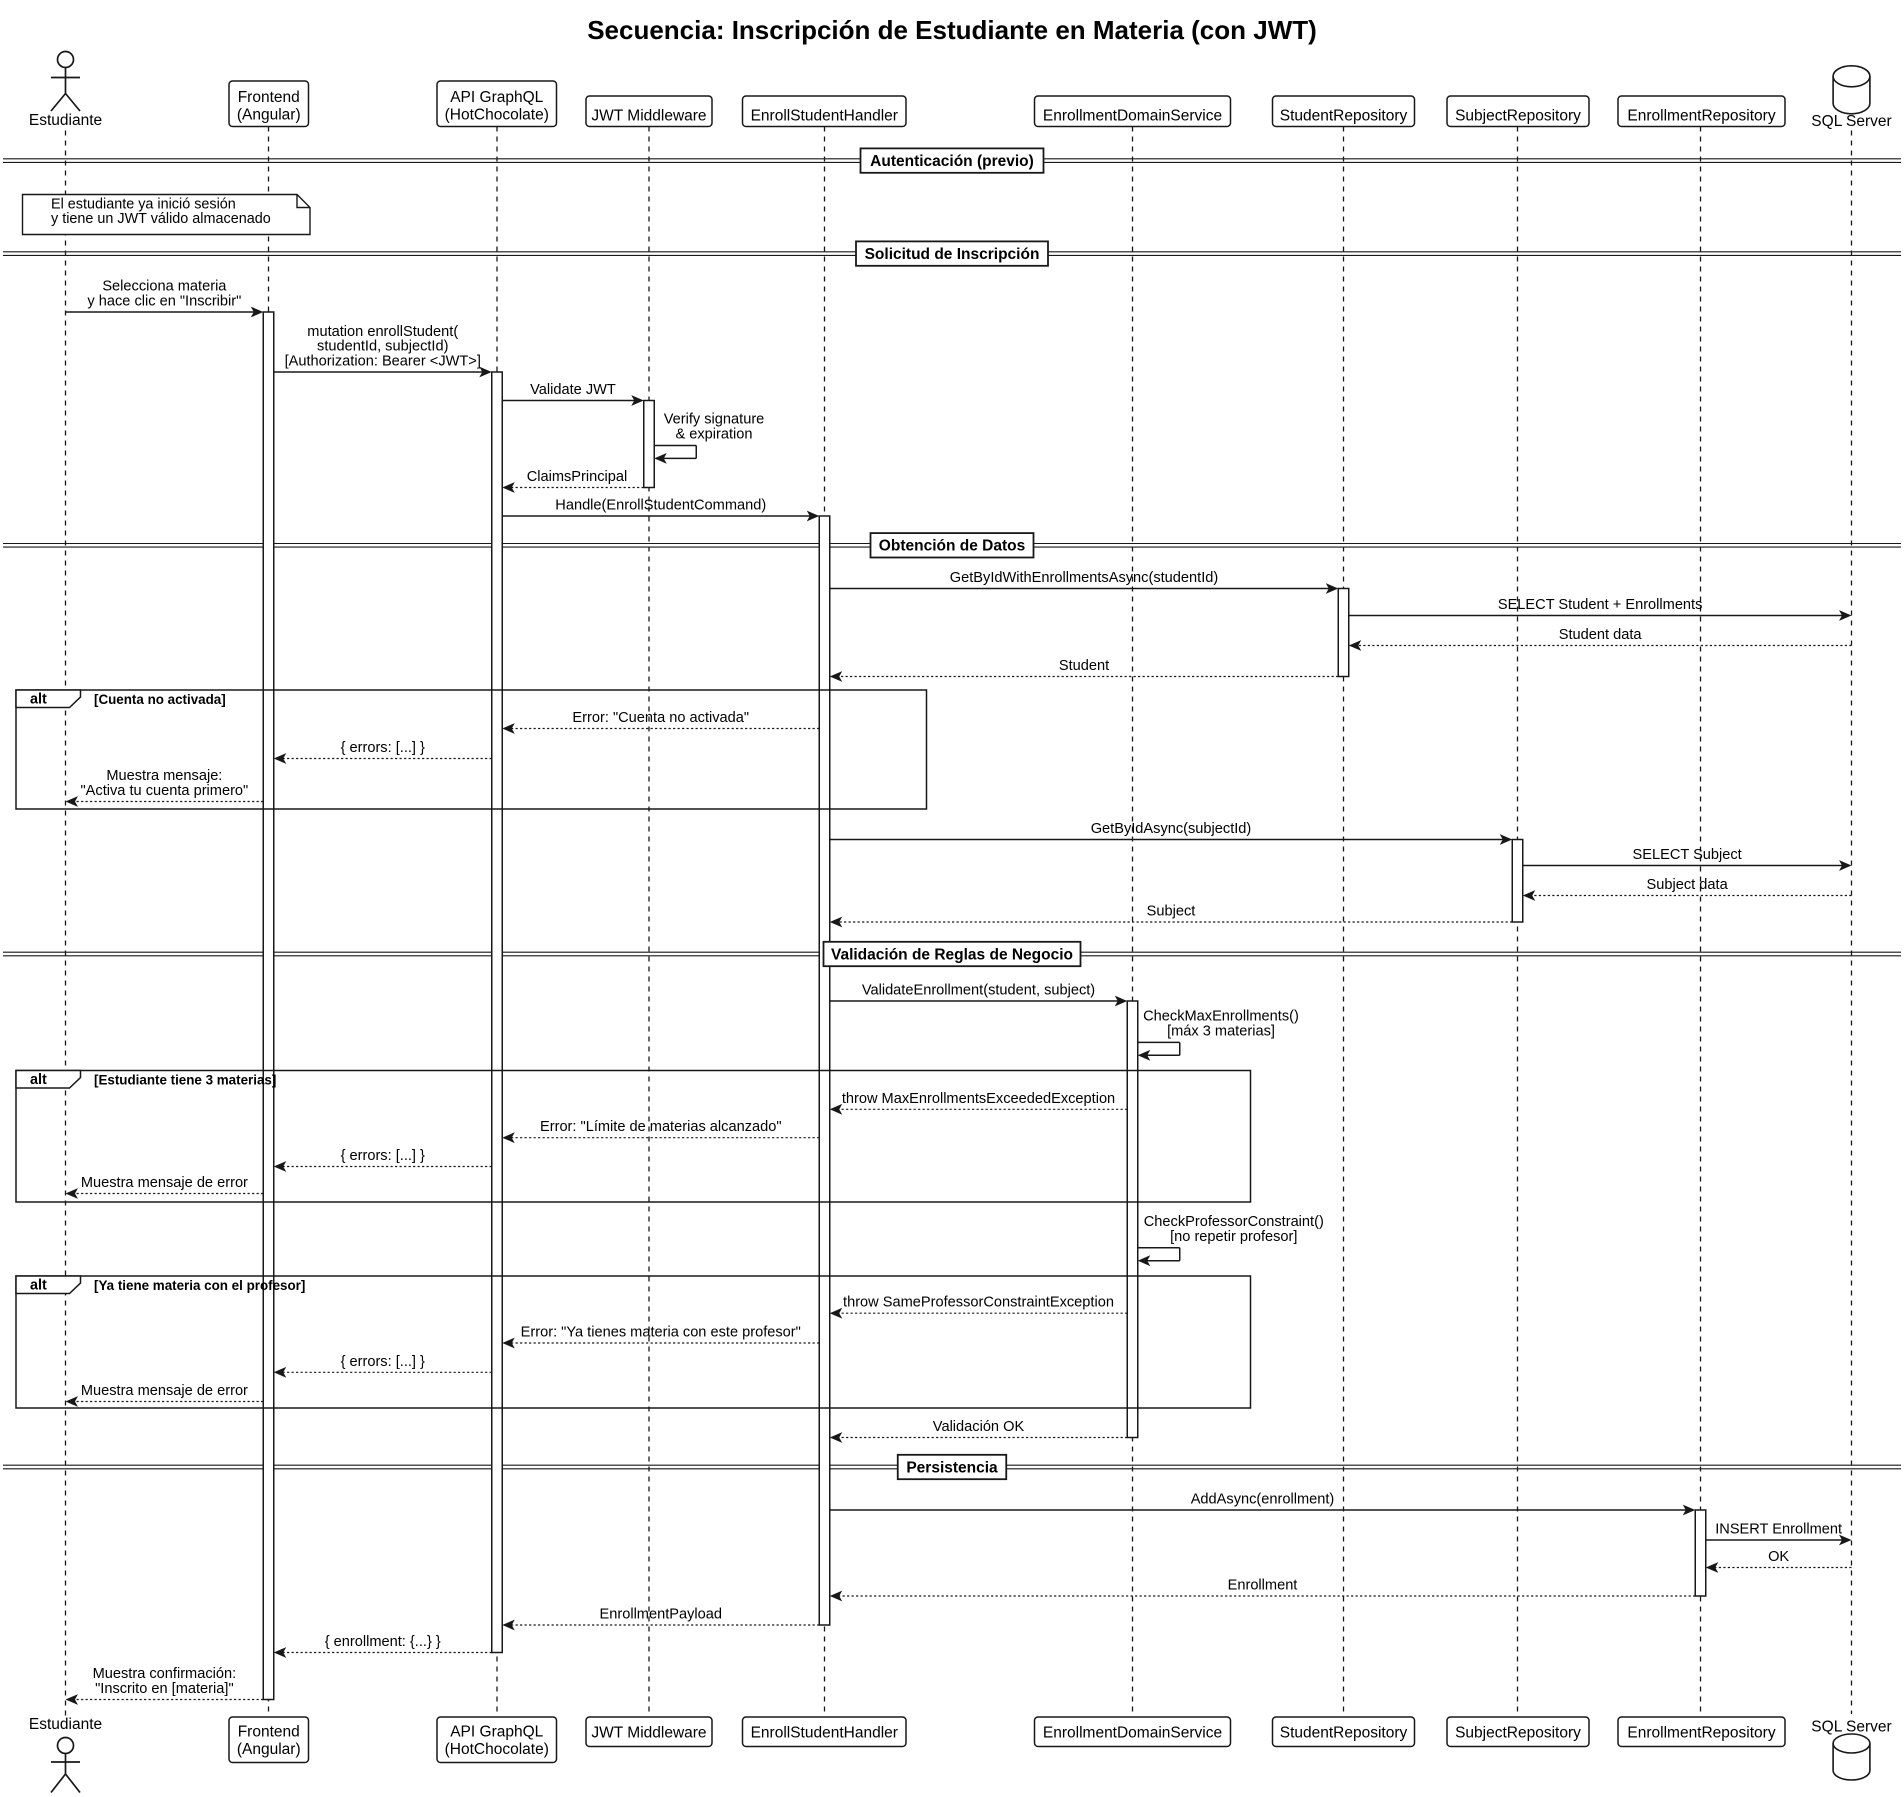 Image resolution: width=1904 pixels, height=1797 pixels. I want to click on svg-text: Subject data, so click(1688, 885).